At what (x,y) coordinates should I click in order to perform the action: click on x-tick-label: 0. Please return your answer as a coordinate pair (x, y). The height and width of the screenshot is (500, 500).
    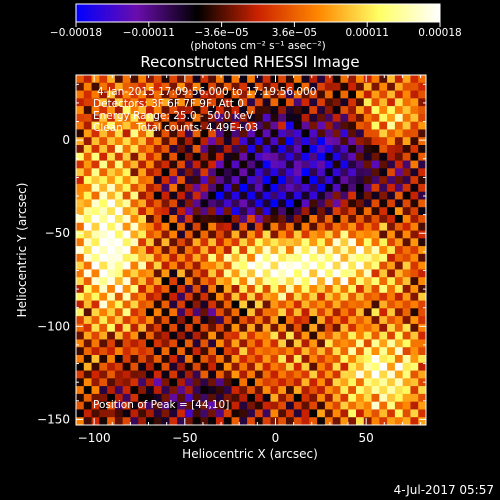
    Looking at the image, I should click on (276, 438).